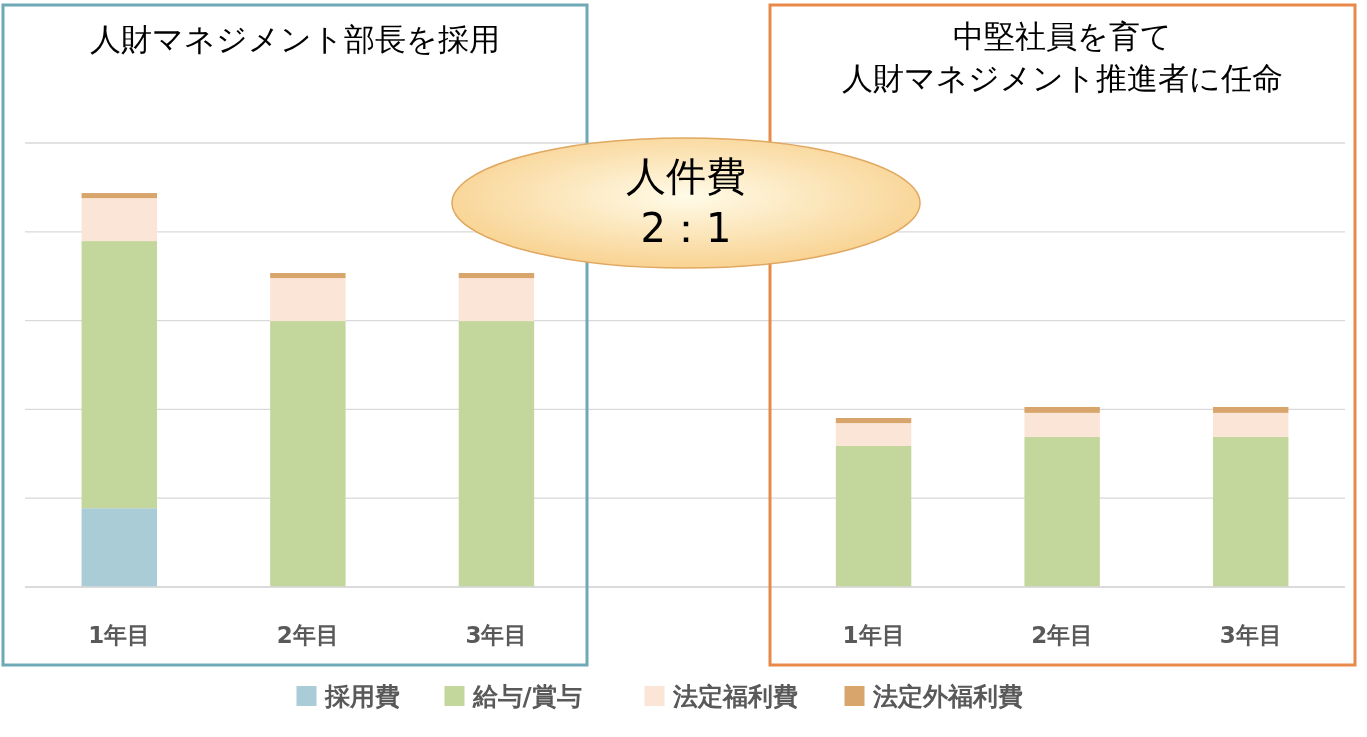  I want to click on legend-label: 採用費, so click(361, 696).